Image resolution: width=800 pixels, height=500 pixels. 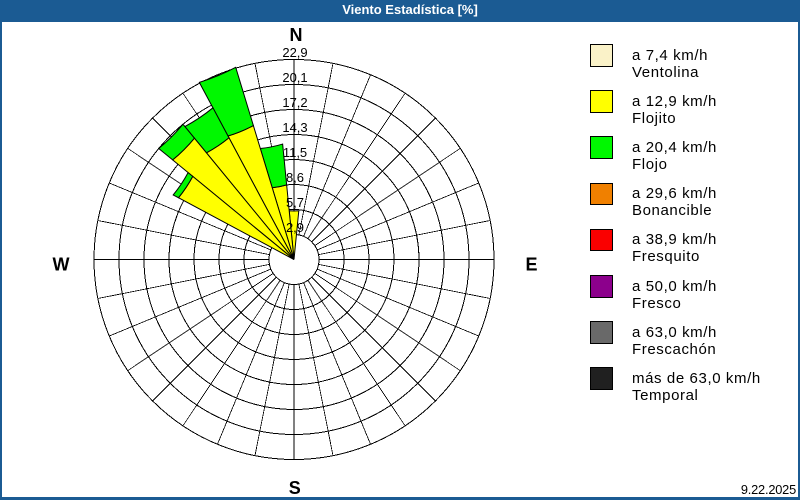 What do you see at coordinates (61, 265) in the screenshot?
I see `svg-text: W` at bounding box center [61, 265].